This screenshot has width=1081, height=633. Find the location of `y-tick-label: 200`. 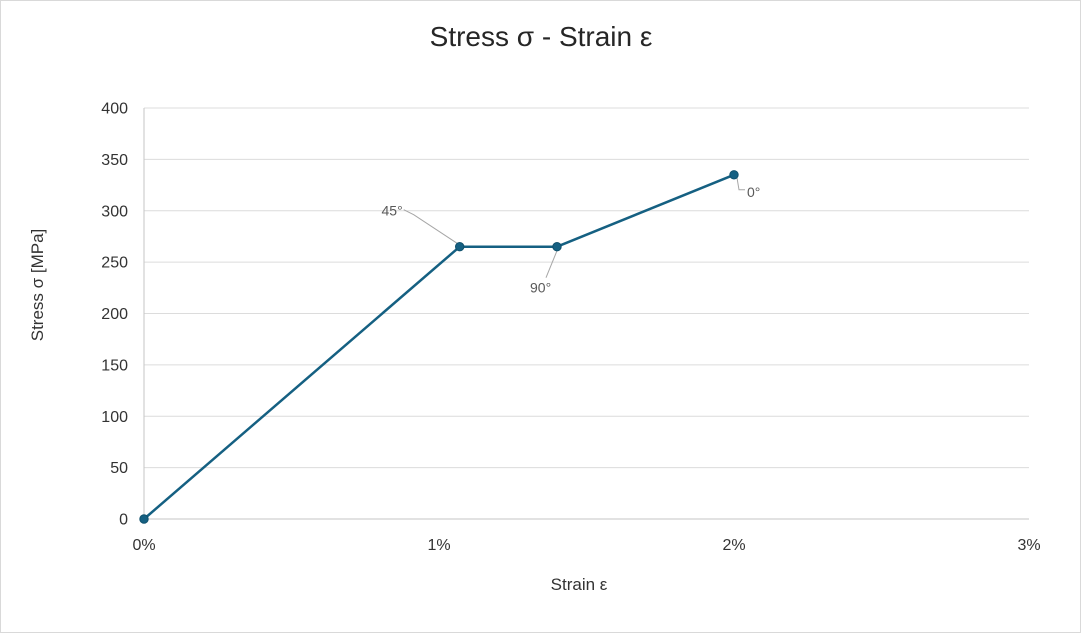

y-tick-label: 200 is located at coordinates (114, 314).